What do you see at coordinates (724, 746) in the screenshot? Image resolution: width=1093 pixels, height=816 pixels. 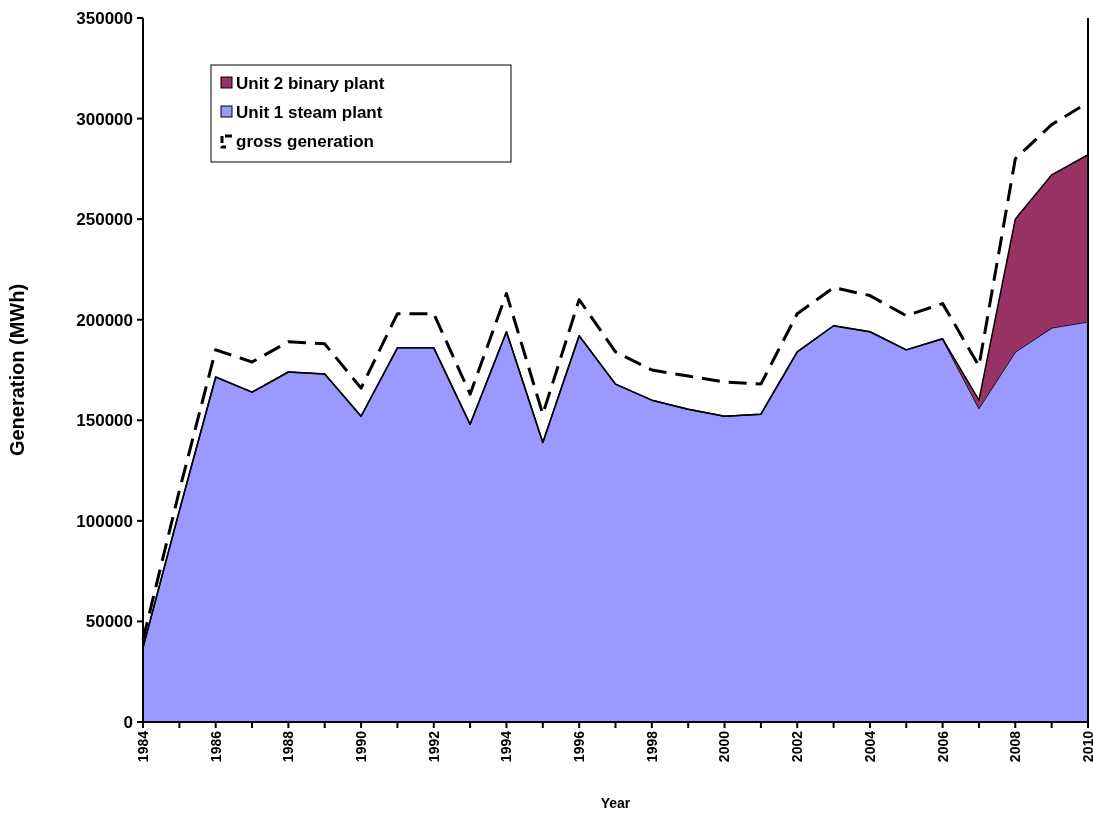 I see `x-tick-label: 2000` at bounding box center [724, 746].